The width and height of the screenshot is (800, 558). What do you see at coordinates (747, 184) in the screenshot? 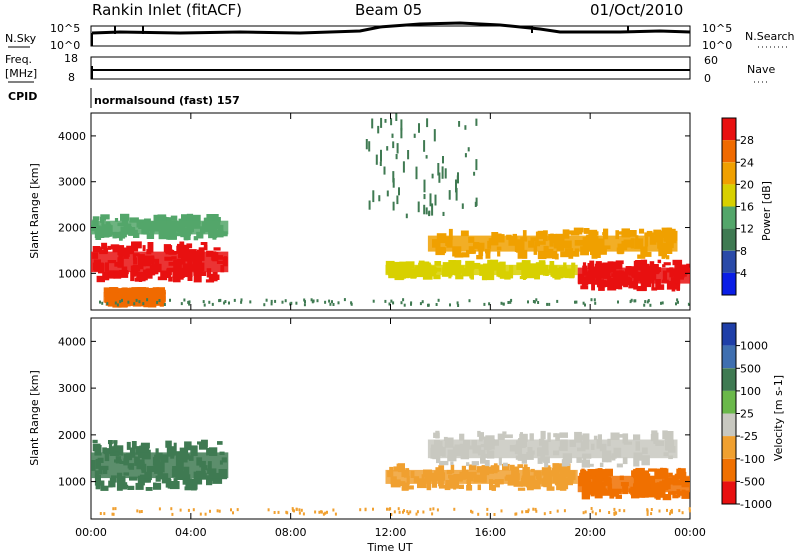
I see `colorbar-tick-label: 20` at bounding box center [747, 184].